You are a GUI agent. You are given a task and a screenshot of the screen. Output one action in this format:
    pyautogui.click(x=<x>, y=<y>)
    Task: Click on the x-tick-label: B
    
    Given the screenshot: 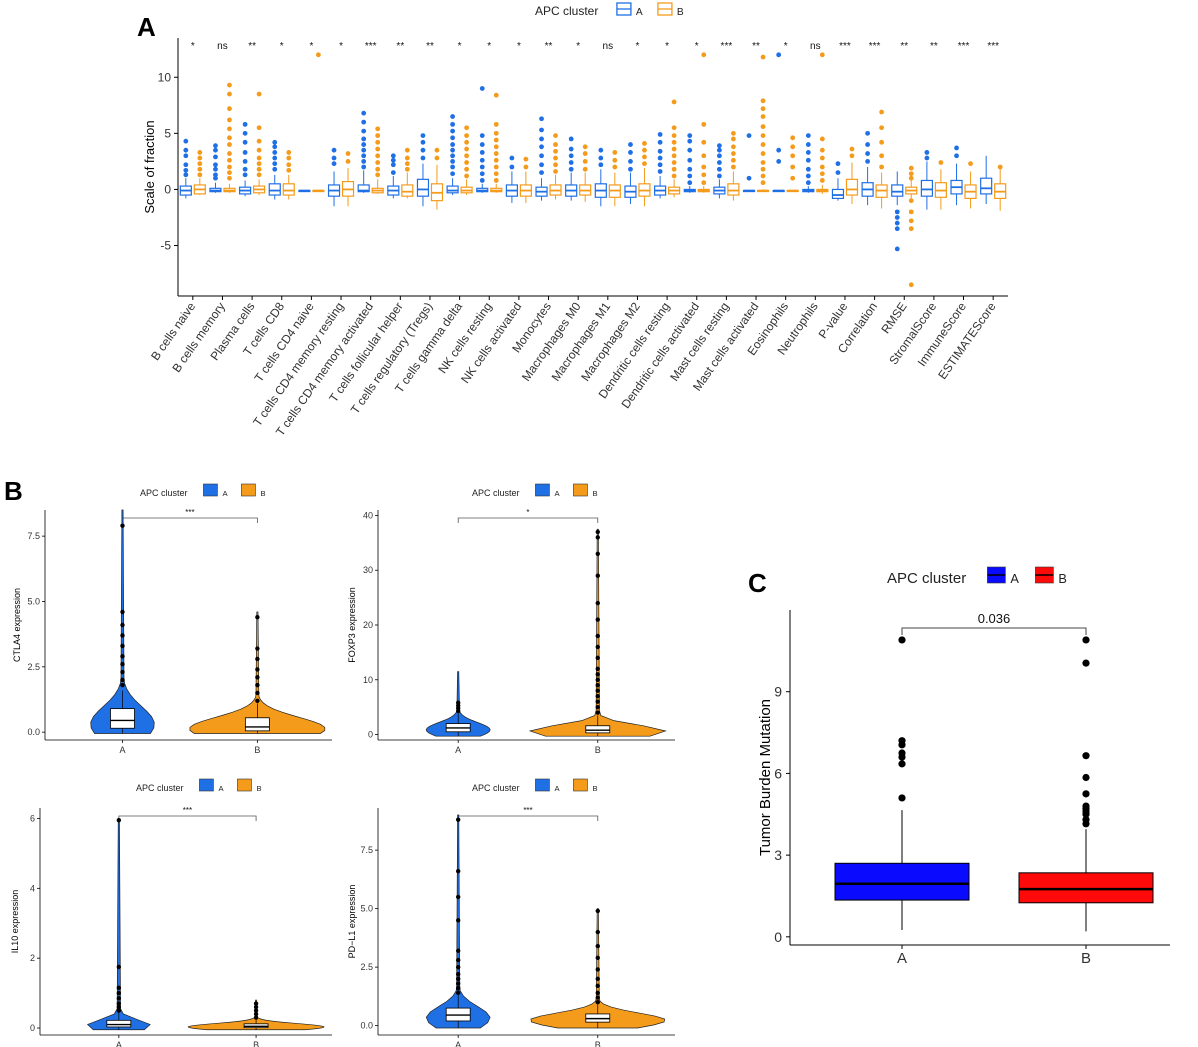 What is the action you would take?
    pyautogui.click(x=1086, y=958)
    